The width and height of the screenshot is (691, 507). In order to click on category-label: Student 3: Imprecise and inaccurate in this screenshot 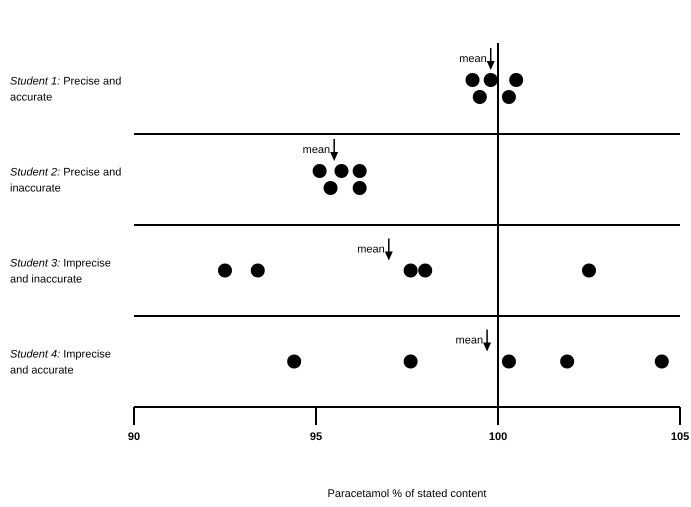, I will do `click(60, 272)`.